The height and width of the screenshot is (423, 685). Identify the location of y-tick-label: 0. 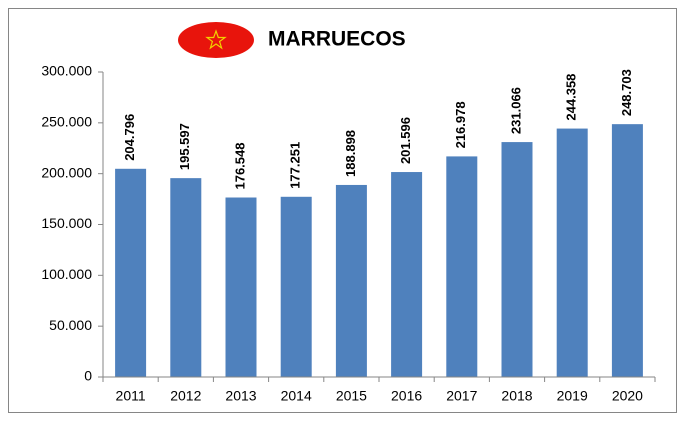
(88, 376).